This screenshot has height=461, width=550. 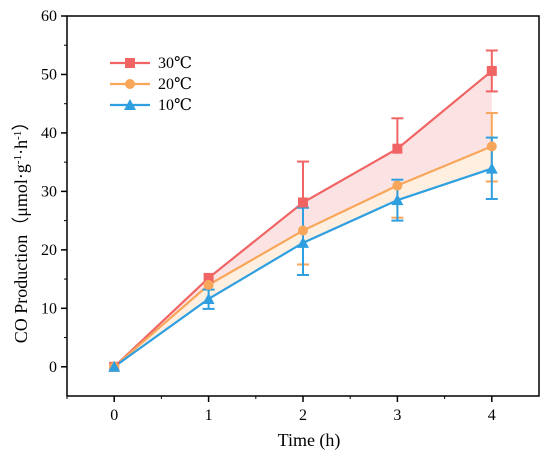 What do you see at coordinates (492, 415) in the screenshot?
I see `x-tick-label-4: 4` at bounding box center [492, 415].